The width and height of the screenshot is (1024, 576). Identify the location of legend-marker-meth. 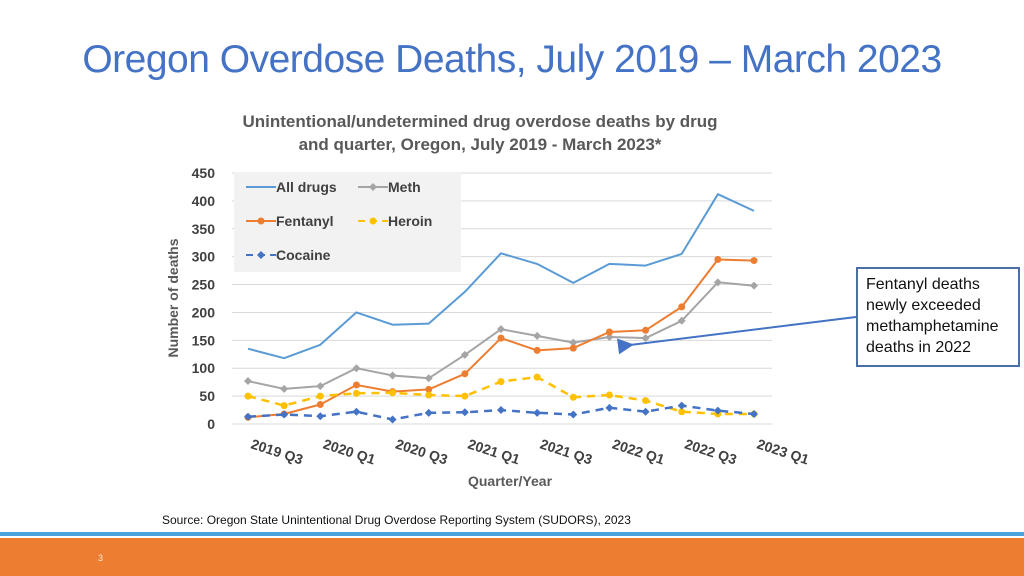
(373, 187).